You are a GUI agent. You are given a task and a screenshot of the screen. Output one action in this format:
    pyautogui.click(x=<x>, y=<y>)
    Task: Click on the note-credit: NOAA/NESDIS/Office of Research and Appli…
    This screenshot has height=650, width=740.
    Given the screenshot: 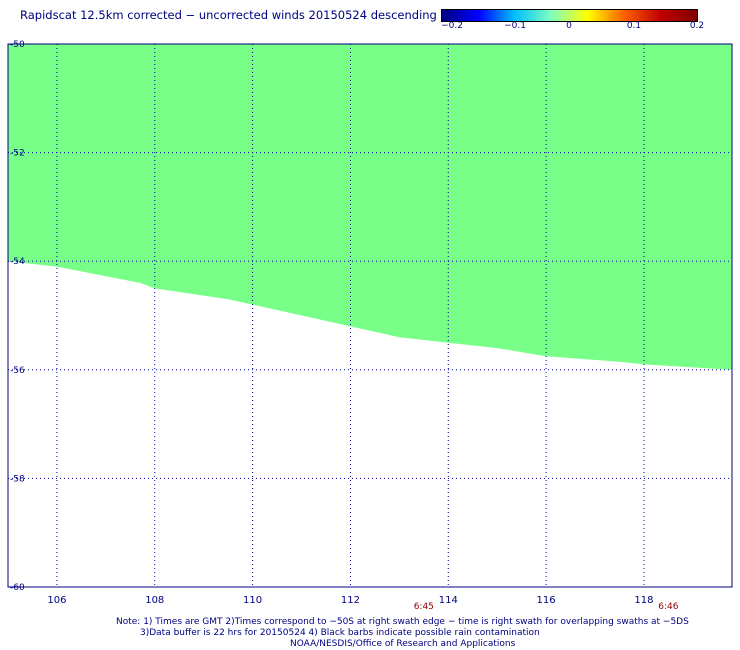 What is the action you would take?
    pyautogui.click(x=403, y=644)
    